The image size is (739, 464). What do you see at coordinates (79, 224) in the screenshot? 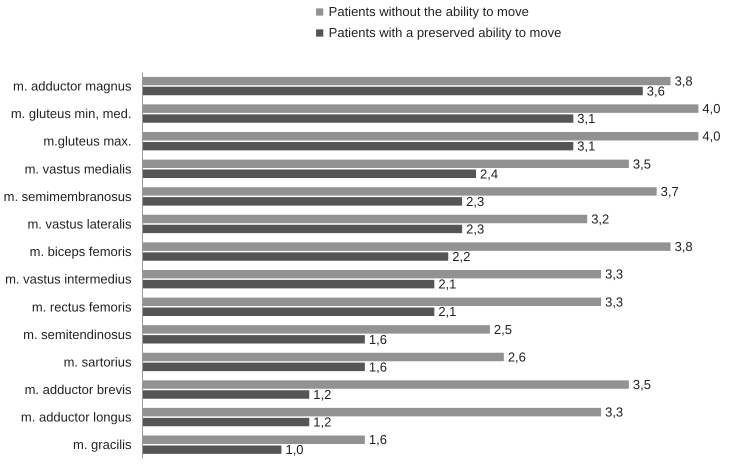
I see `y-tick-label: m. vastus lateralis` at bounding box center [79, 224].